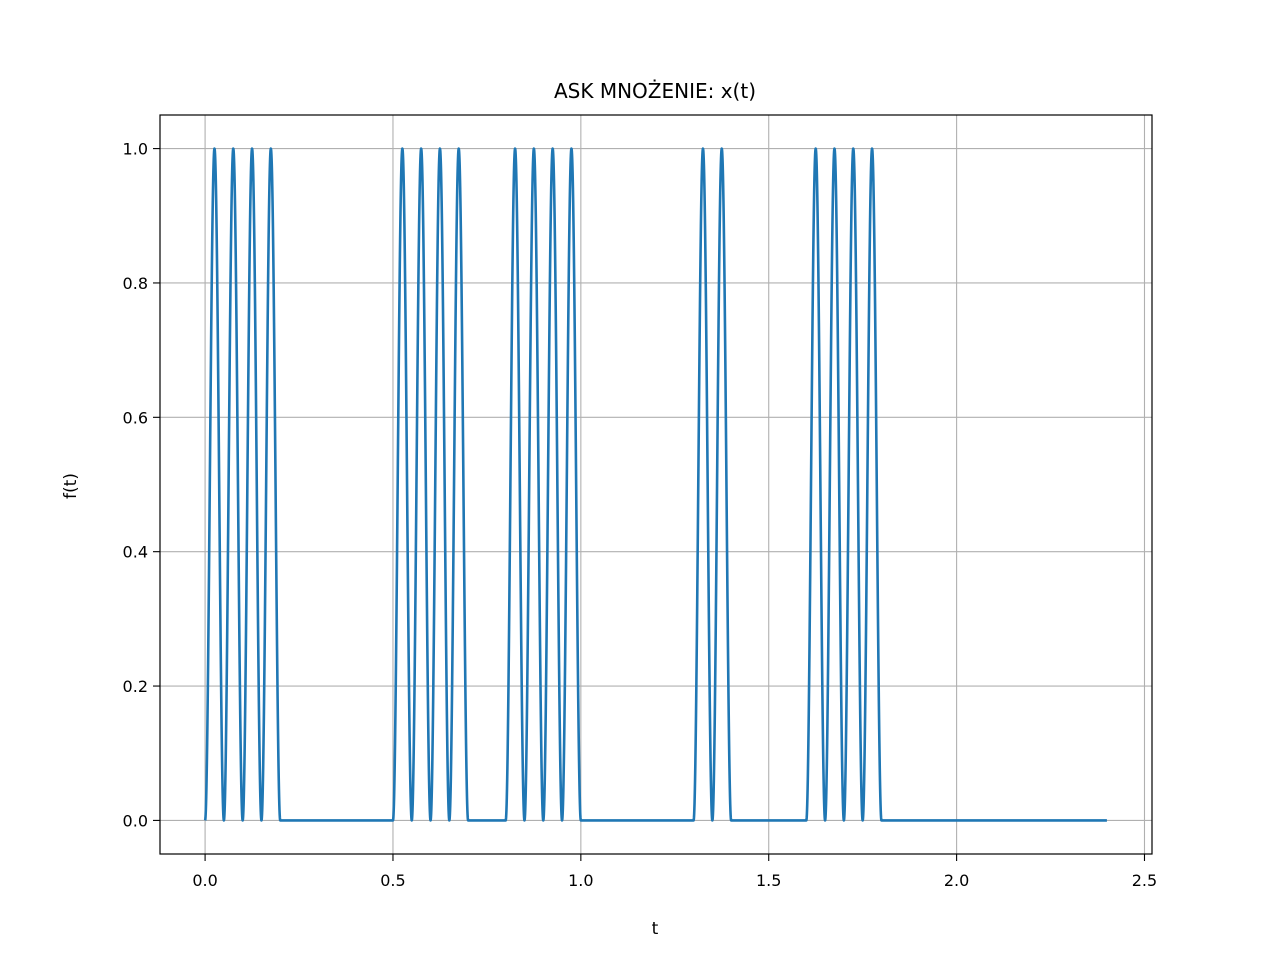 The width and height of the screenshot is (1280, 960). Describe the element at coordinates (135, 552) in the screenshot. I see `y-tick-label: 0.4` at that location.